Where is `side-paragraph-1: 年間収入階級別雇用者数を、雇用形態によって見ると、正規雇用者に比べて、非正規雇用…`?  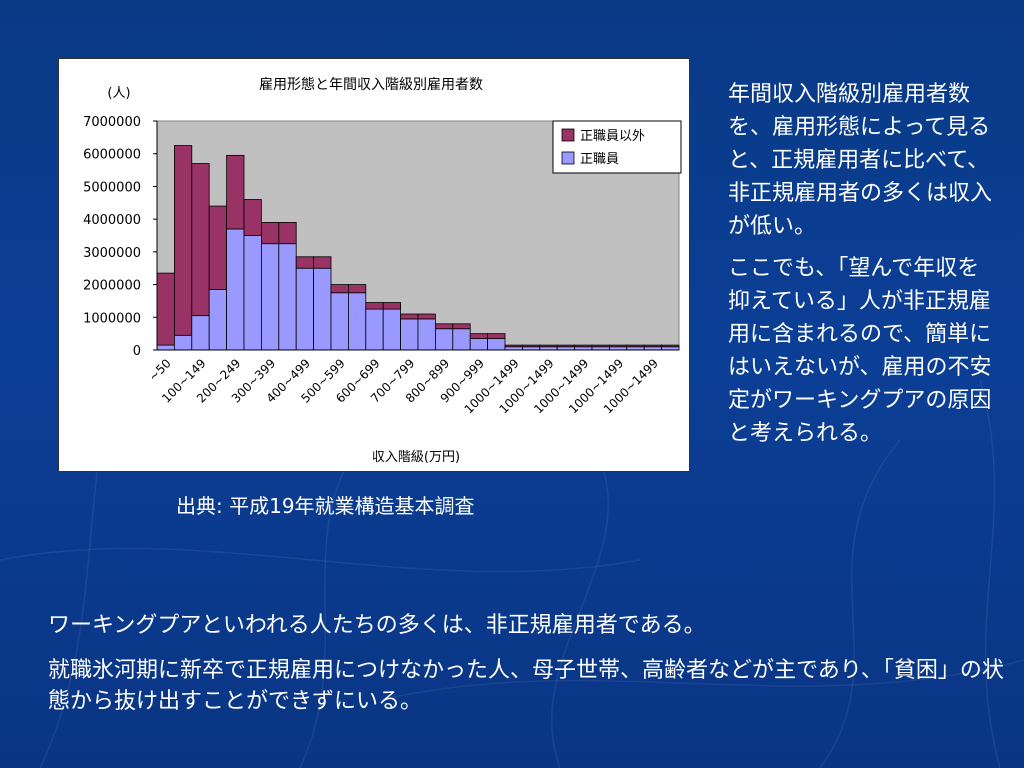
side-paragraph-1: 年間収入階級別雇用者数を、雇用形態によって見ると、正規雇用者に比べて、非正規雇用… is located at coordinates (860, 160).